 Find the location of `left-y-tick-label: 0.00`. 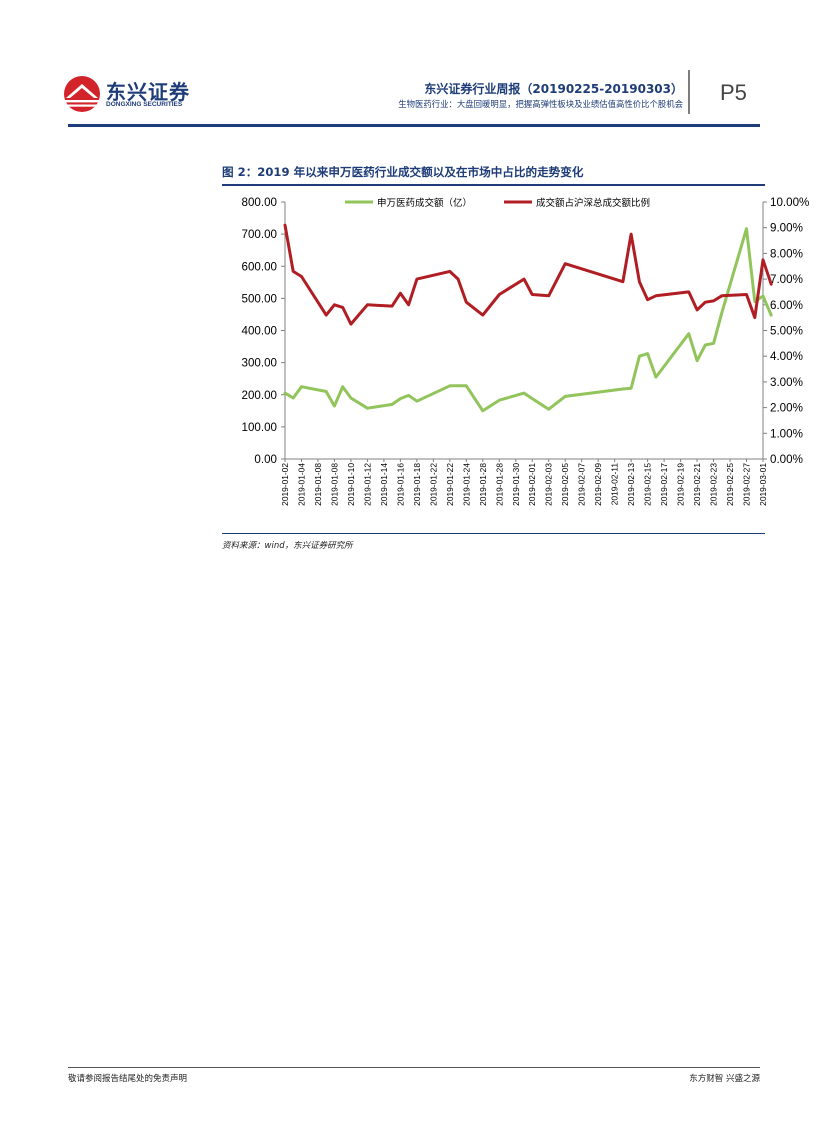

left-y-tick-label: 0.00 is located at coordinates (265, 459).